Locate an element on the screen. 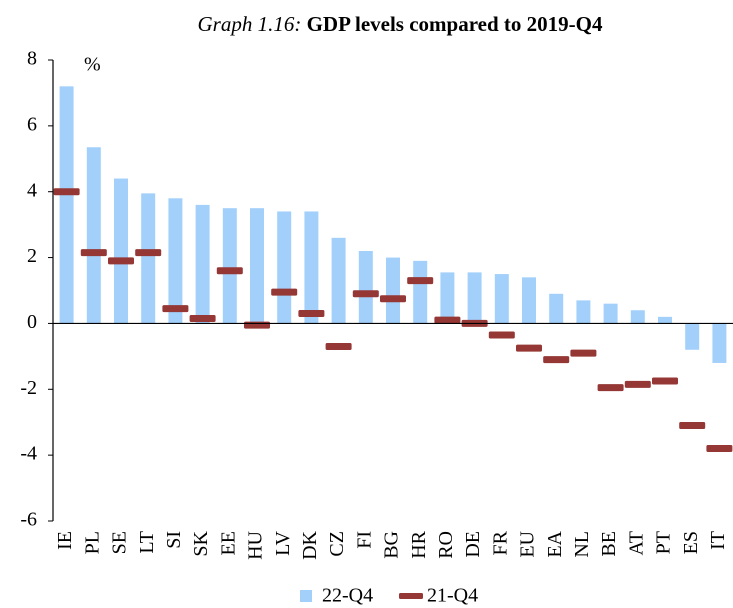  x-tick-label: EU is located at coordinates (528, 543).